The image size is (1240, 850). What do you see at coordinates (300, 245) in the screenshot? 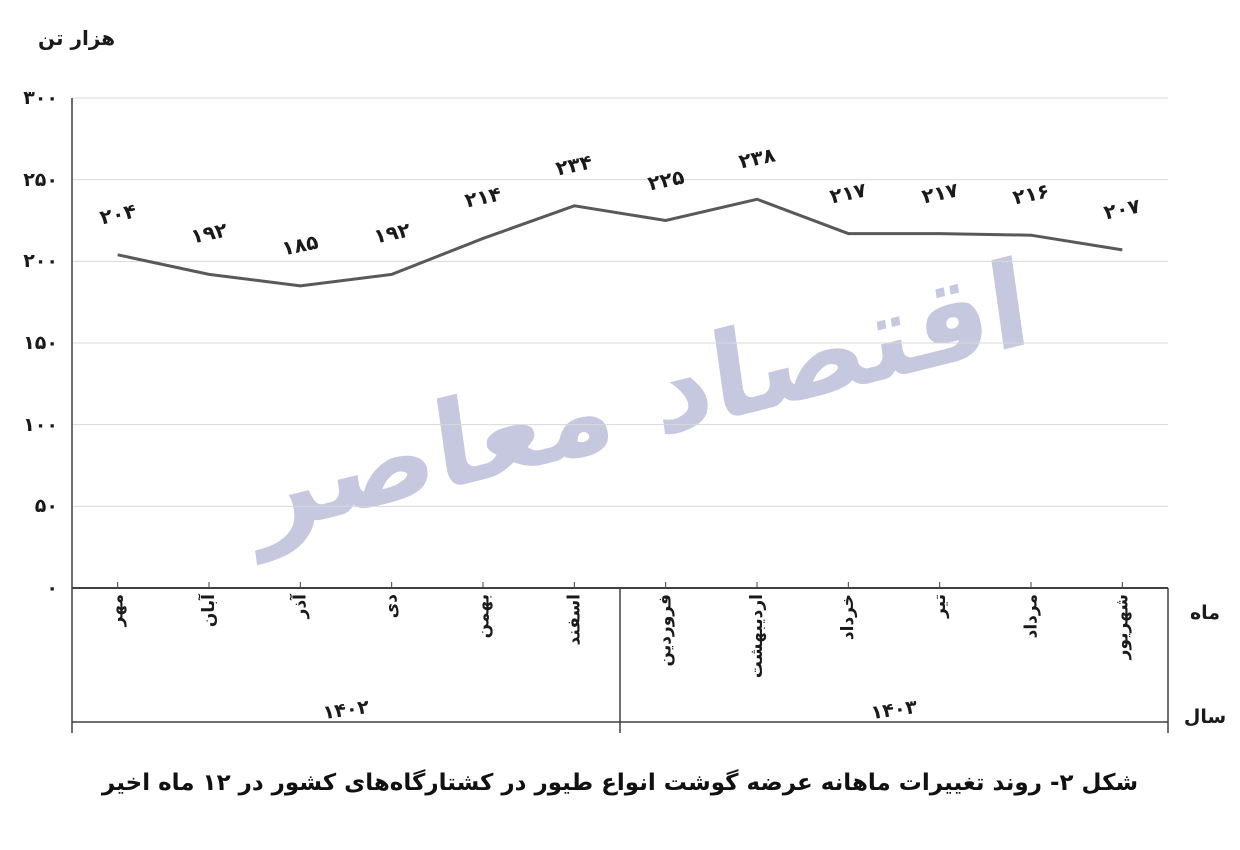
I see `data-point-label: ۱۸۵` at bounding box center [300, 245].